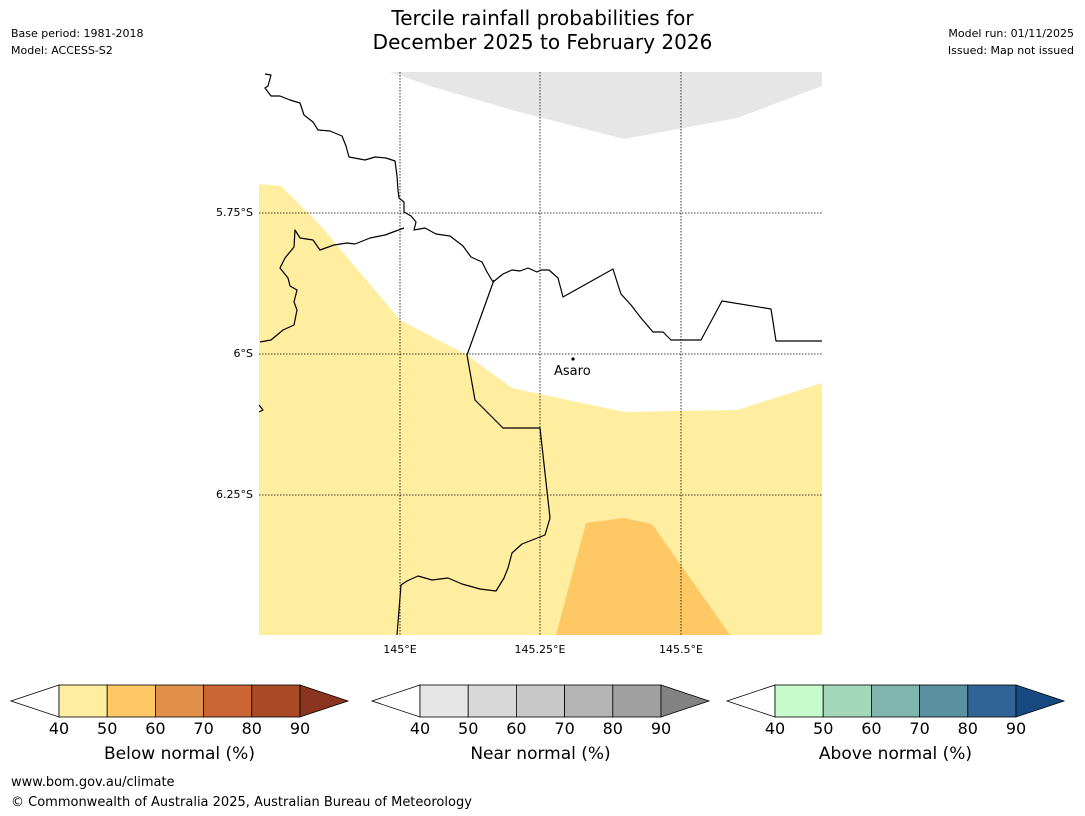 The image size is (1085, 816). What do you see at coordinates (606, 105) in the screenshot?
I see `near-normal-region` at bounding box center [606, 105].